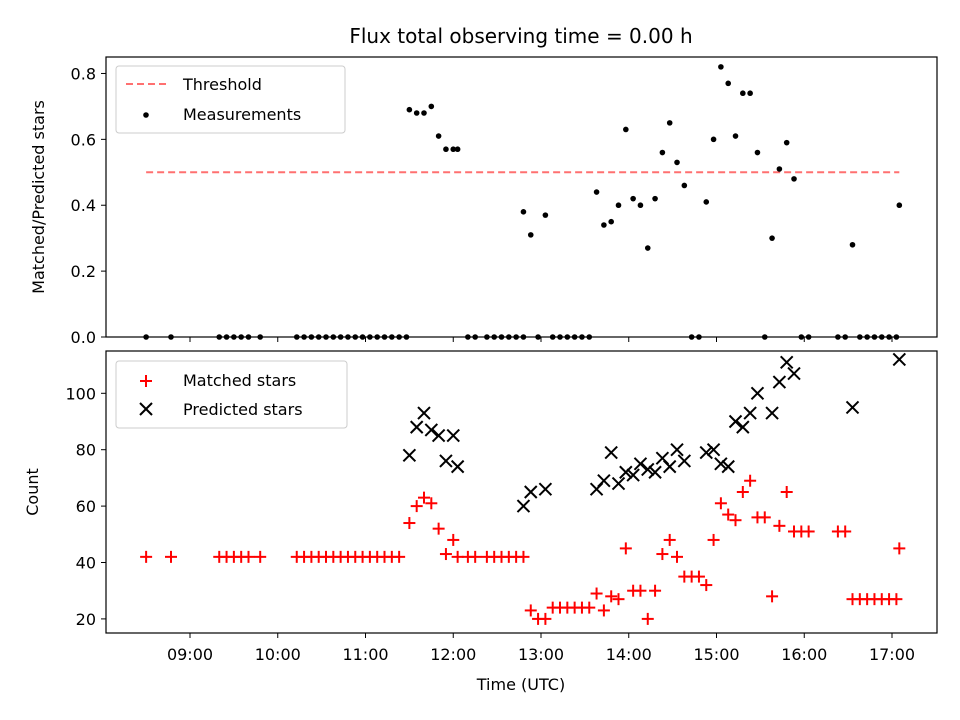  Describe the element at coordinates (83, 337) in the screenshot. I see `top-y-tick-label: 0.0` at that location.